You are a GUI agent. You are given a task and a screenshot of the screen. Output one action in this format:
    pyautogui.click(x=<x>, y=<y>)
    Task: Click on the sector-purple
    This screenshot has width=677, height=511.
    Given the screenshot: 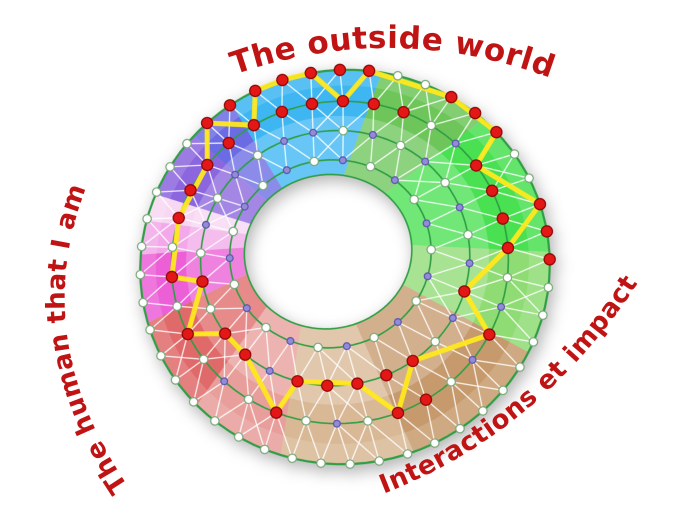 What is the action you would take?
    pyautogui.click(x=208, y=183)
    